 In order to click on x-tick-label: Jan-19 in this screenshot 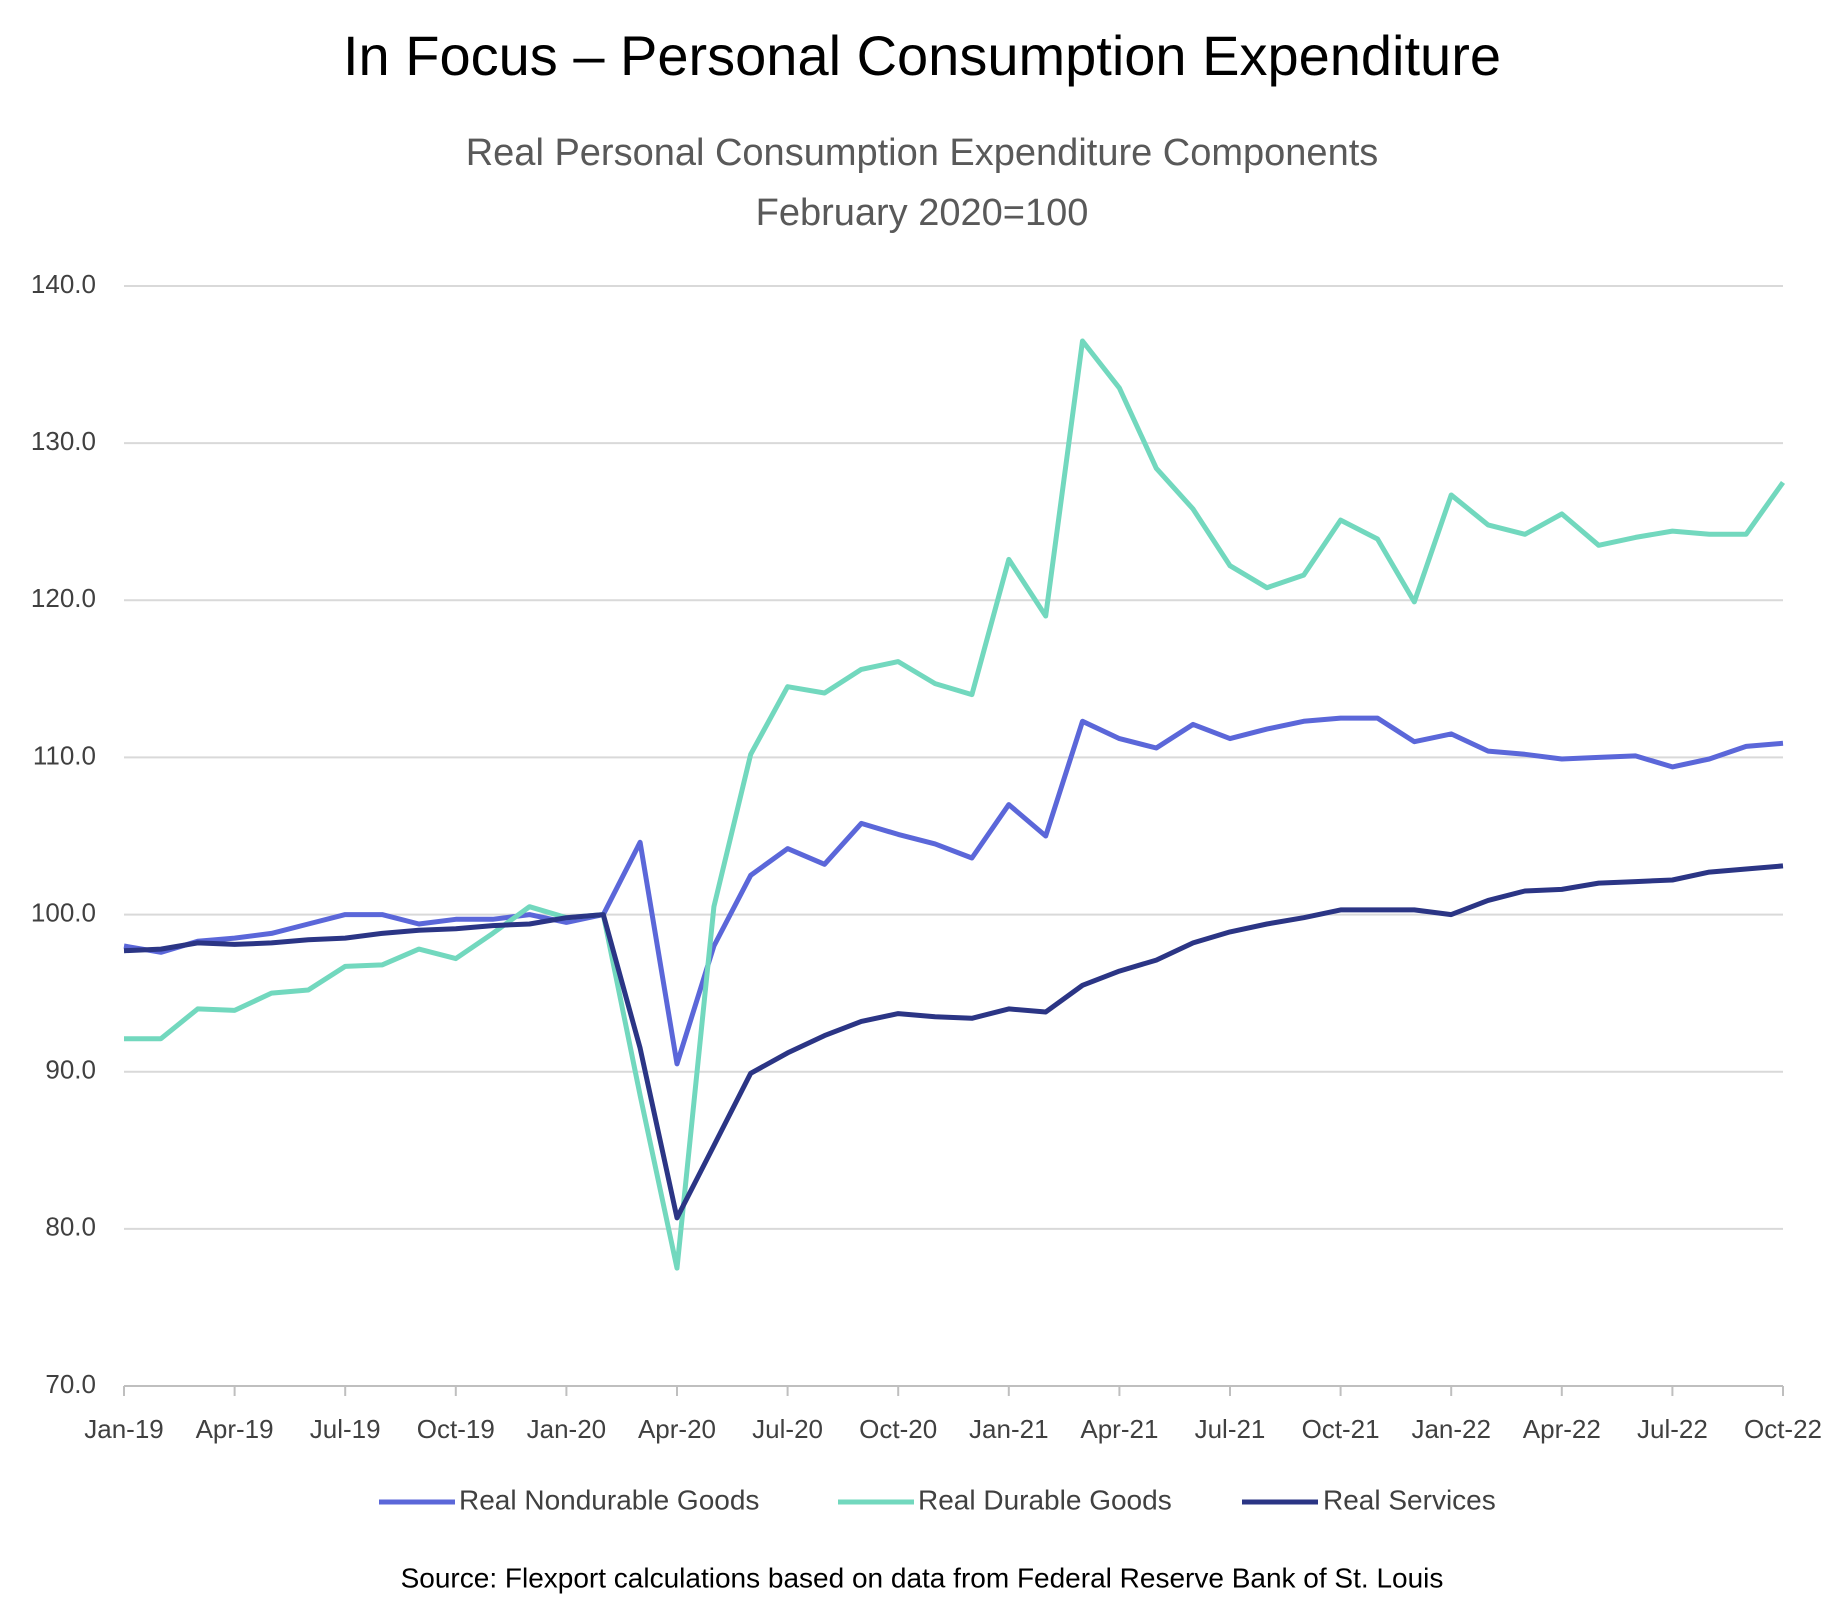, I will do `click(124, 1429)`.